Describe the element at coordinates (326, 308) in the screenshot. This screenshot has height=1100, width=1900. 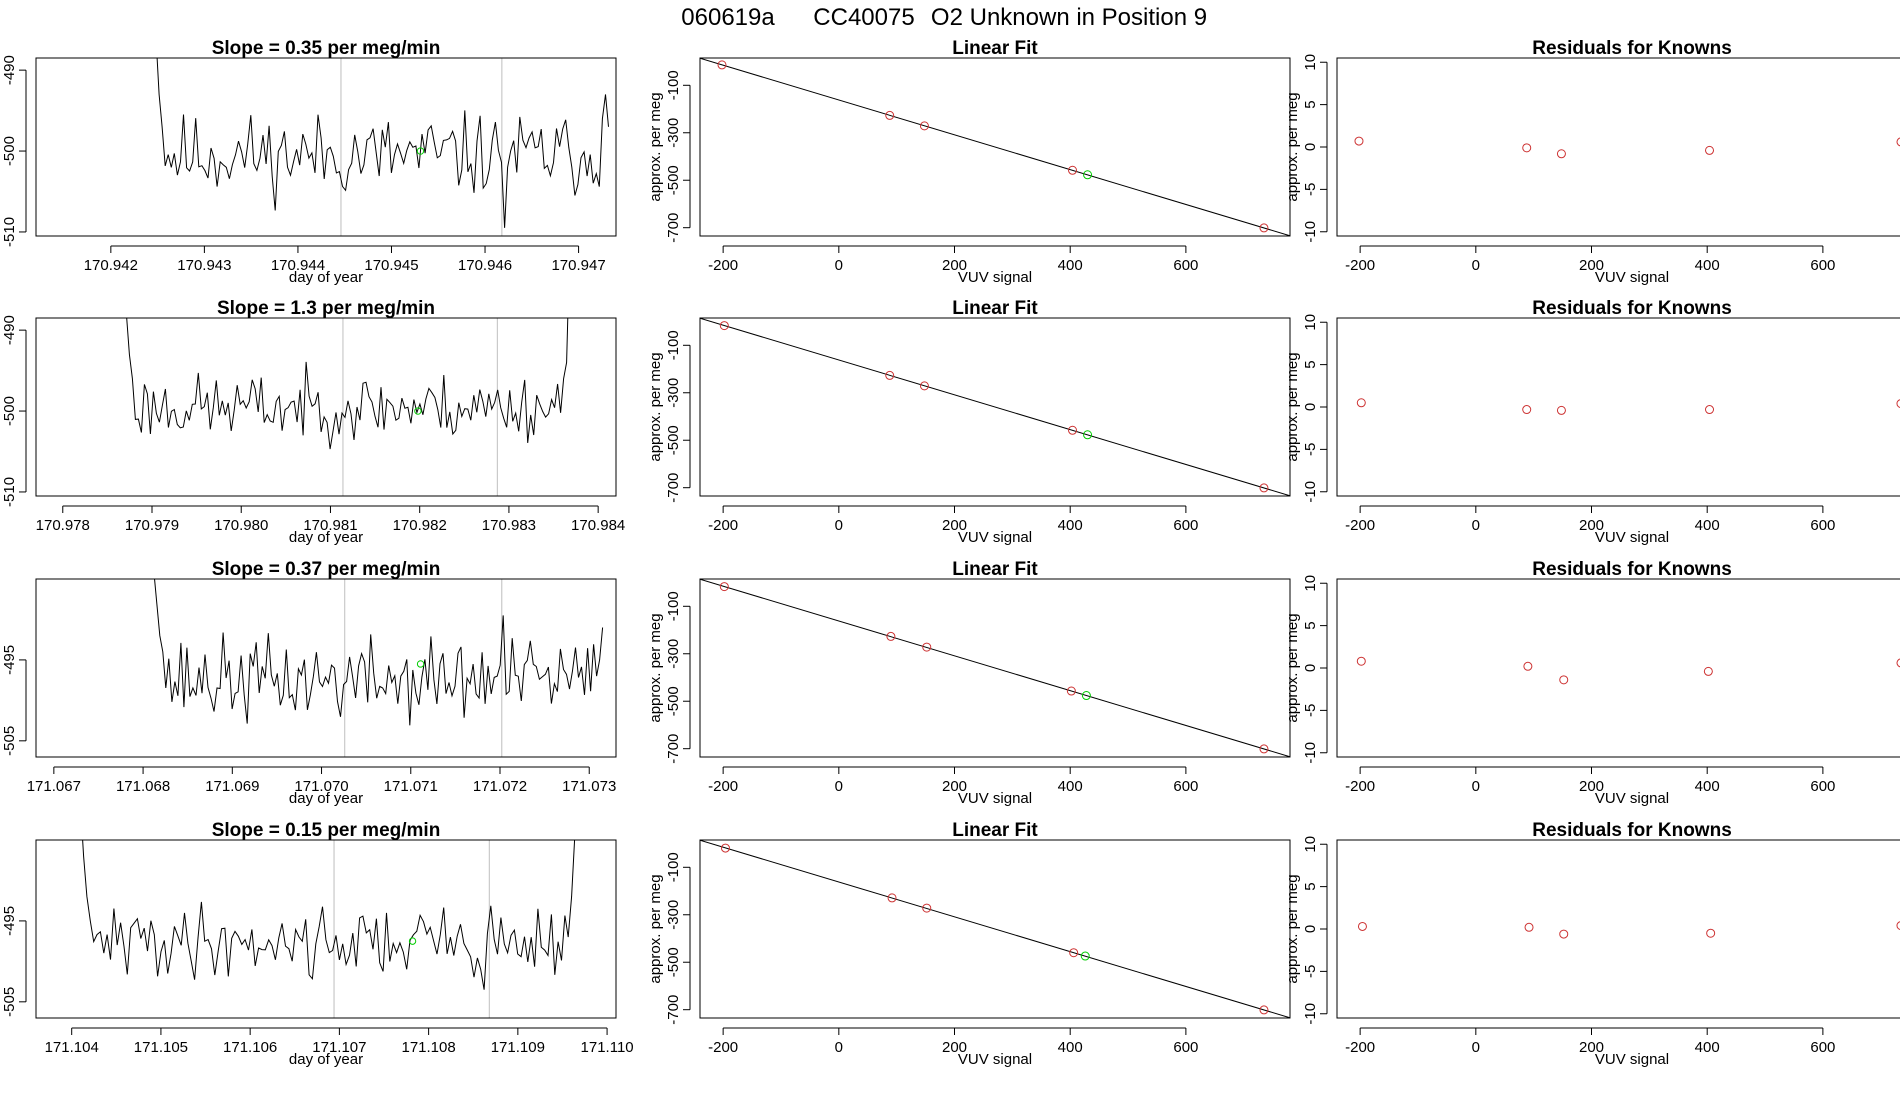
I see `panel-title: Slope = 1.3 per meg/min` at that location.